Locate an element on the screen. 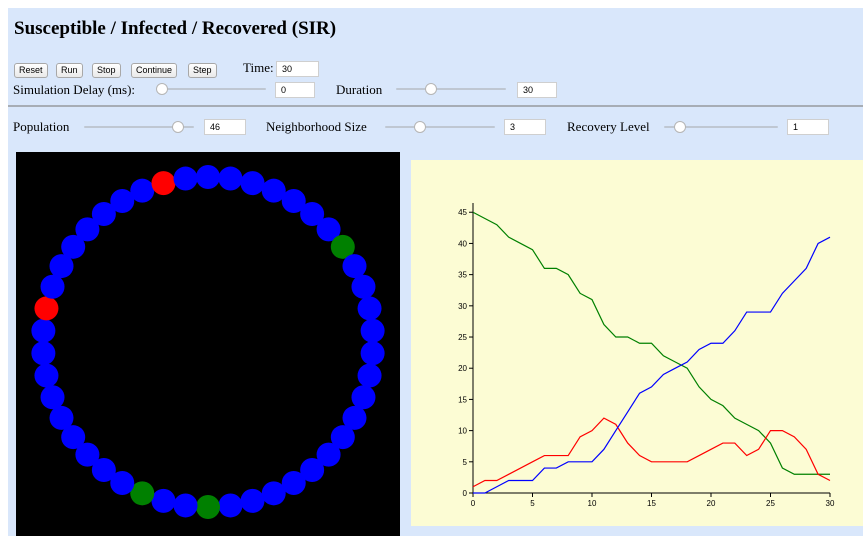  simulation-delay-field: 0 is located at coordinates (295, 90).